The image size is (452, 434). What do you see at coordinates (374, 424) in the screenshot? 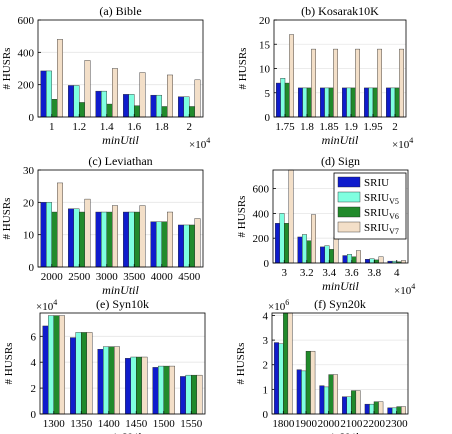
I see `x-tick-label: 2200` at bounding box center [374, 424].